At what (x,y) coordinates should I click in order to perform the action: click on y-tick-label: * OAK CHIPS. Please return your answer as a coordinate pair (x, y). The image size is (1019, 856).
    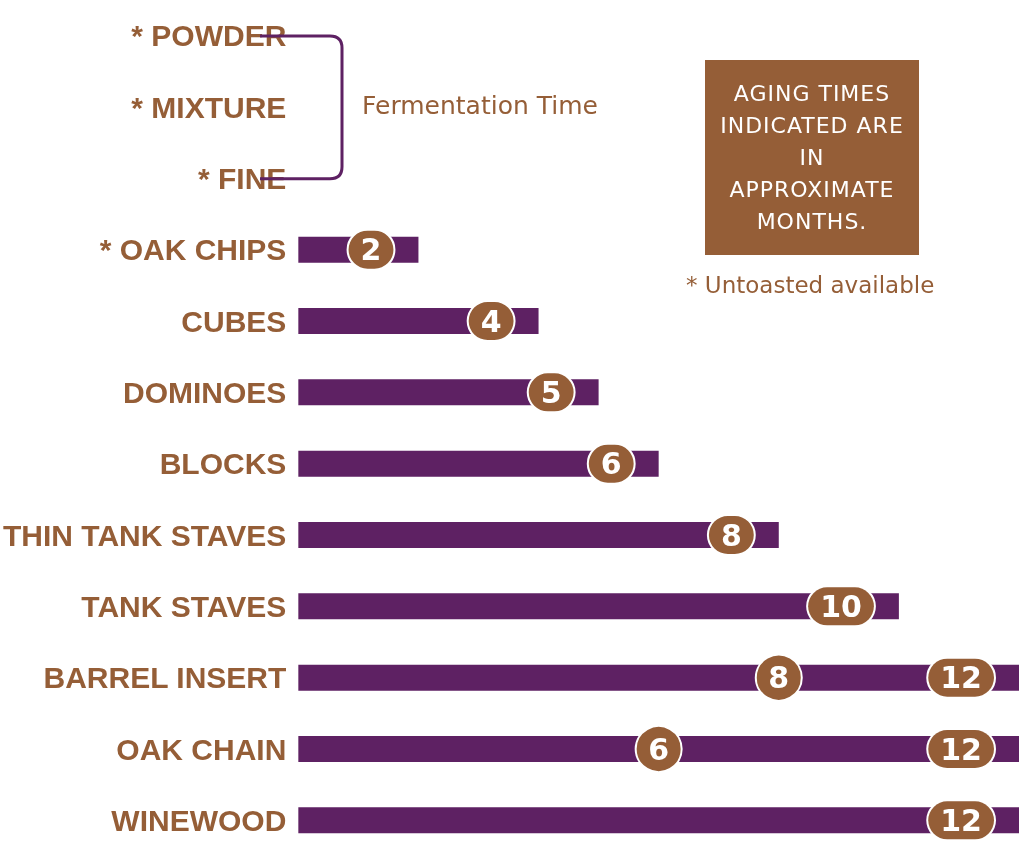
    Looking at the image, I should click on (193, 250).